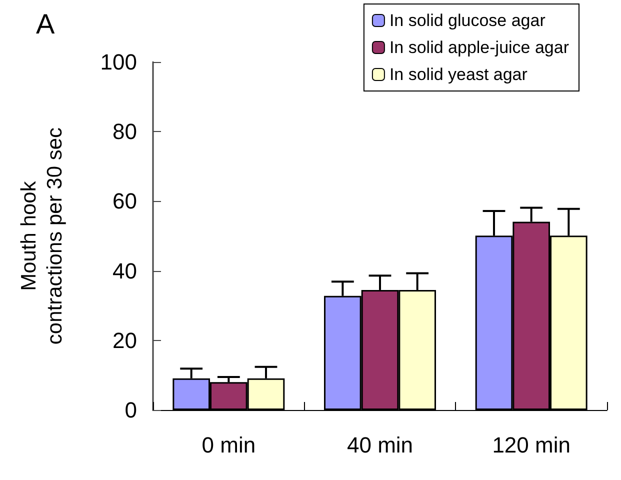  What do you see at coordinates (130, 410) in the screenshot?
I see `y-tick-label: 0` at bounding box center [130, 410].